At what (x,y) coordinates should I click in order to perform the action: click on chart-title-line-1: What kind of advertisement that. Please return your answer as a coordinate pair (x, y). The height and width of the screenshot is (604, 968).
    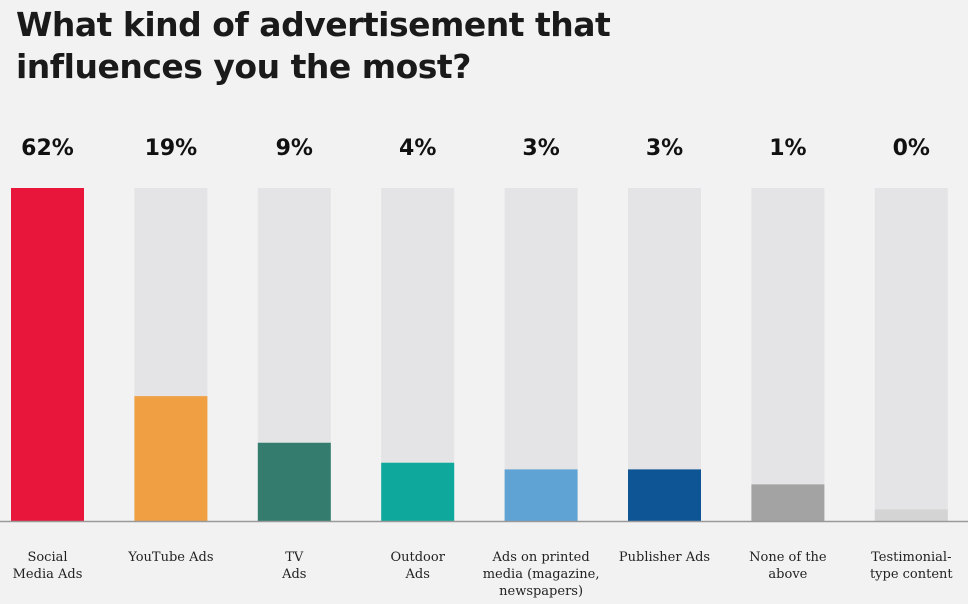
    Looking at the image, I should click on (313, 24).